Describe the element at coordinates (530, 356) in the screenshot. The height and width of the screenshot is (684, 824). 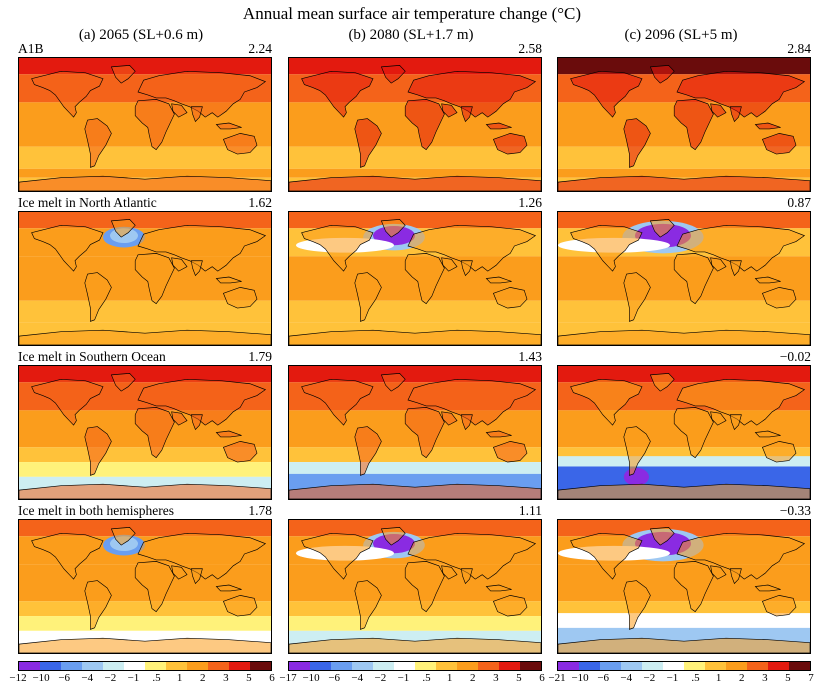
I see `global-mean-so-2080: 1.43` at that location.